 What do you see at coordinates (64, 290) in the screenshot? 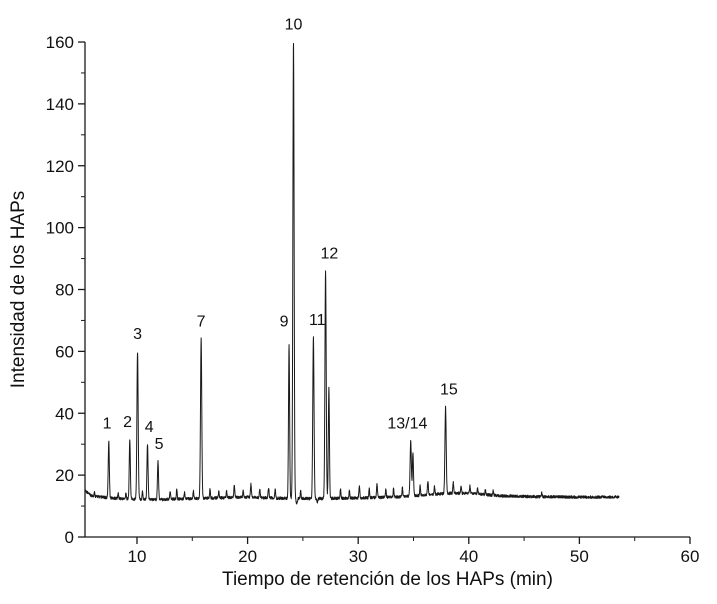
I see `y-tick-label: 80` at bounding box center [64, 290].